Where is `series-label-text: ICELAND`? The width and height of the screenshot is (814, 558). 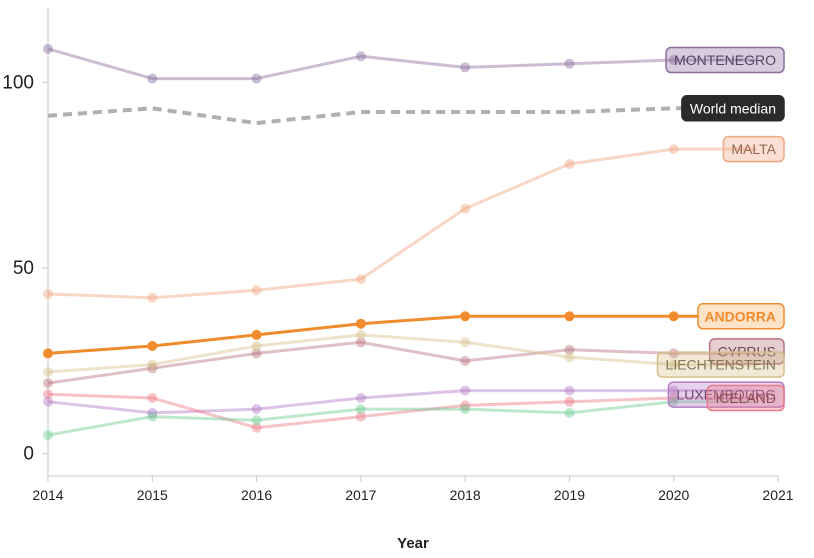
series-label-text: ICELAND is located at coordinates (745, 398).